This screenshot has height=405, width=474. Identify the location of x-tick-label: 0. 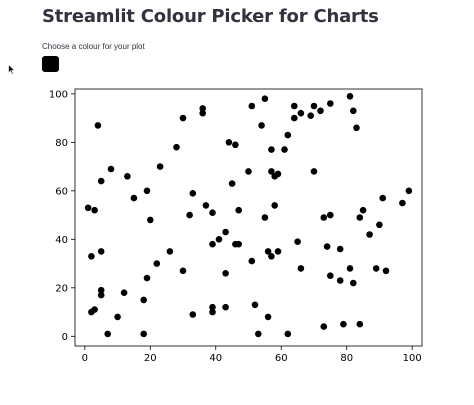
(85, 358).